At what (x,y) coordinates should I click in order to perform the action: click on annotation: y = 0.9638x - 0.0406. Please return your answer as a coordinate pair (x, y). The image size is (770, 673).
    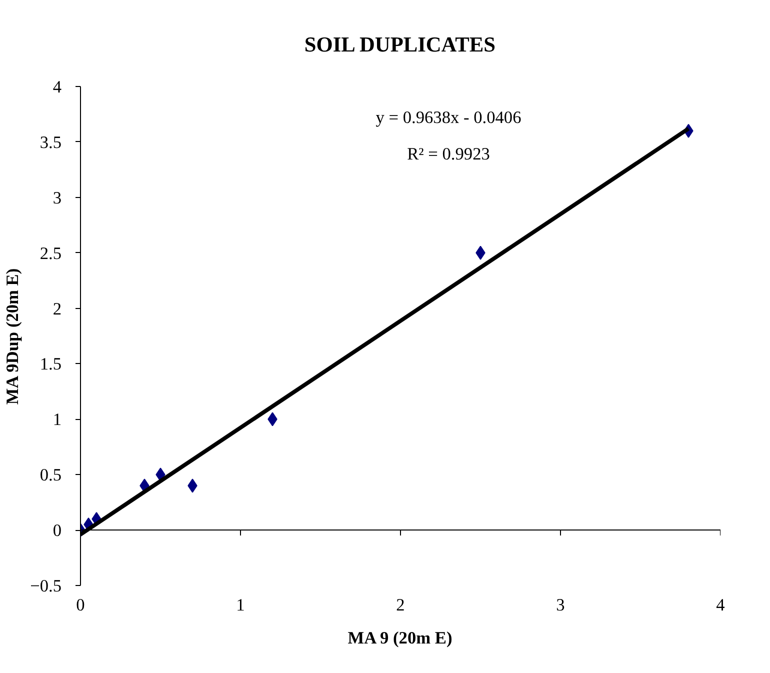
    Looking at the image, I should click on (449, 118).